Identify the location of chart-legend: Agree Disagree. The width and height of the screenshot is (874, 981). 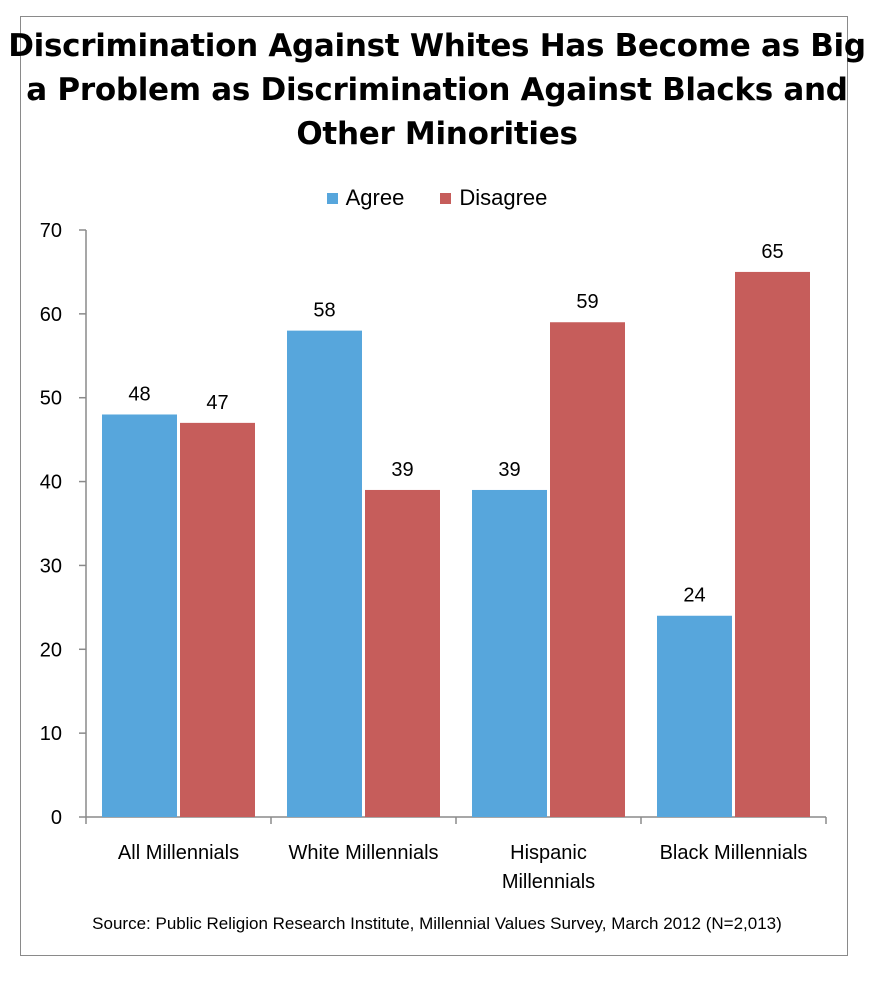
(437, 198).